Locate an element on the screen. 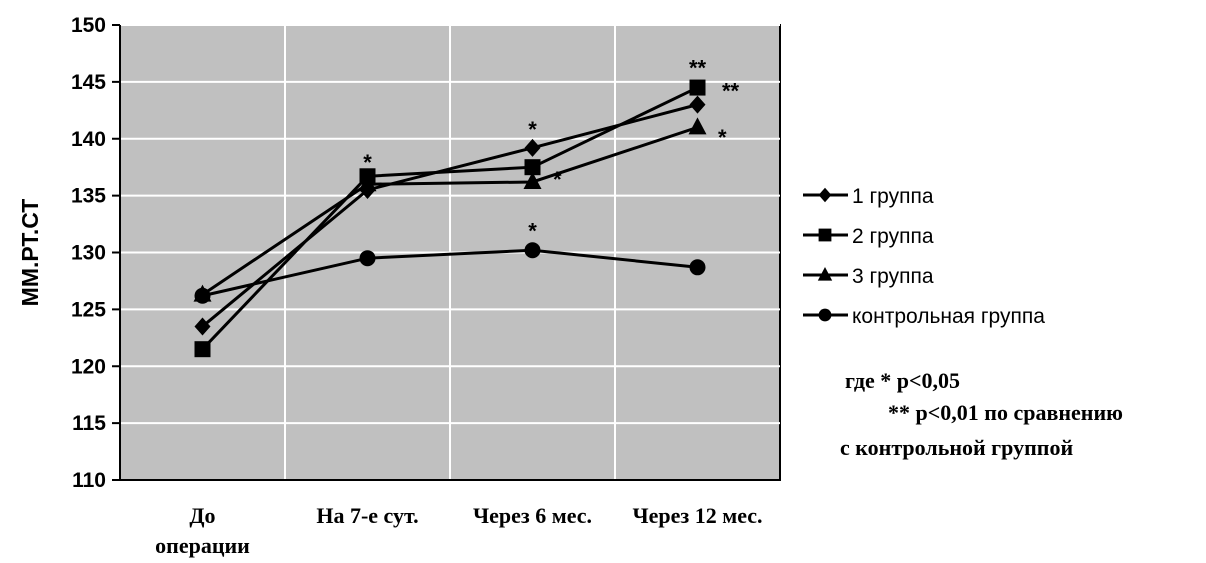  y-tick-label: 130 is located at coordinates (88, 253).